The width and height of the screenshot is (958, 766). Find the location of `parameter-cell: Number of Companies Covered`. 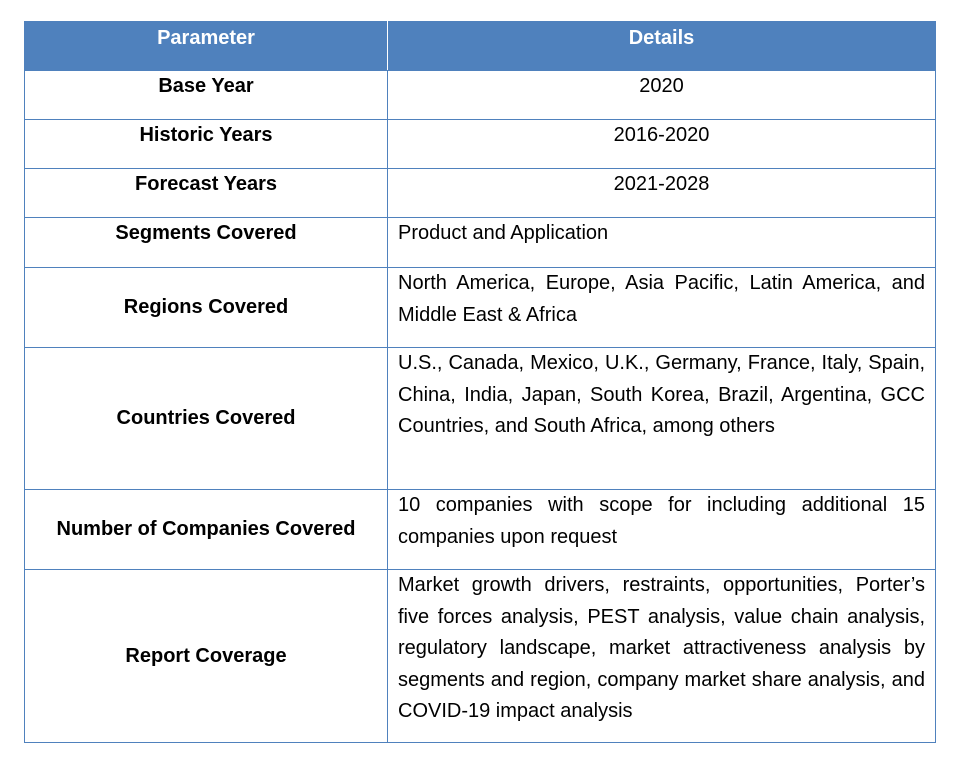

parameter-cell: Number of Companies Covered is located at coordinates (206, 529).